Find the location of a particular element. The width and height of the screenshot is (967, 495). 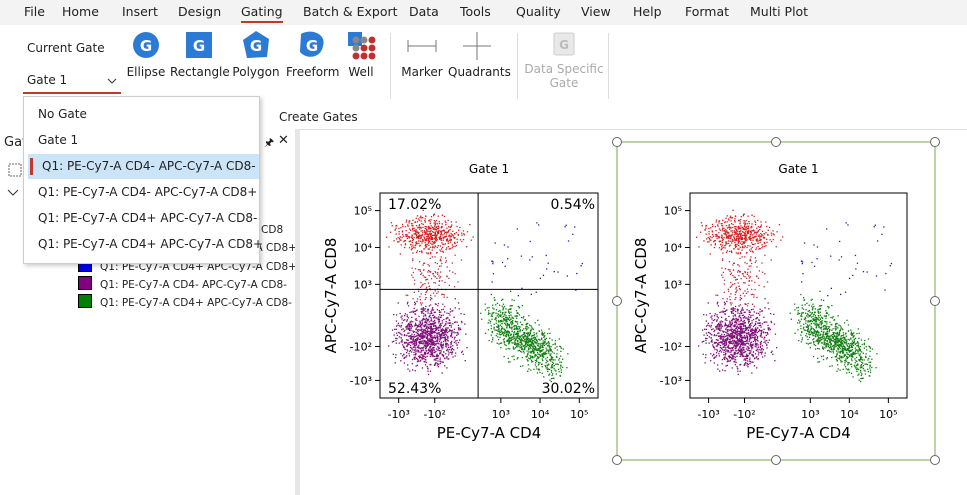

gate-button: G Rectangle is located at coordinates (200, 54).